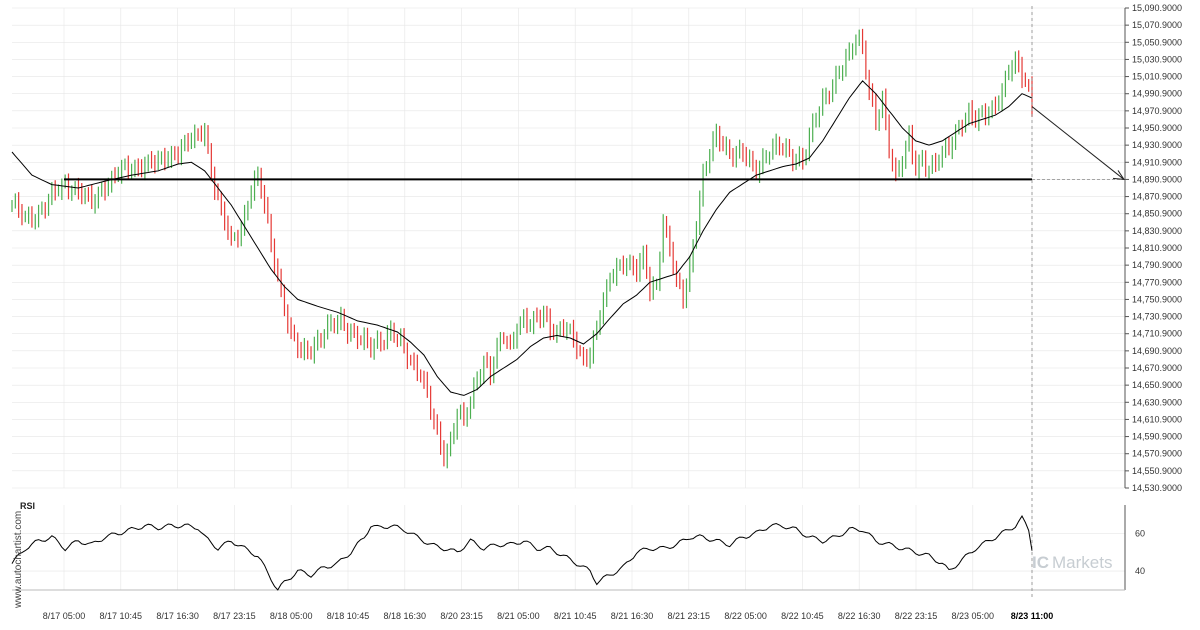 The height and width of the screenshot is (630, 1200). Describe the element at coordinates (18, 560) in the screenshot. I see `watermark-text: www.autochartist.com` at that location.